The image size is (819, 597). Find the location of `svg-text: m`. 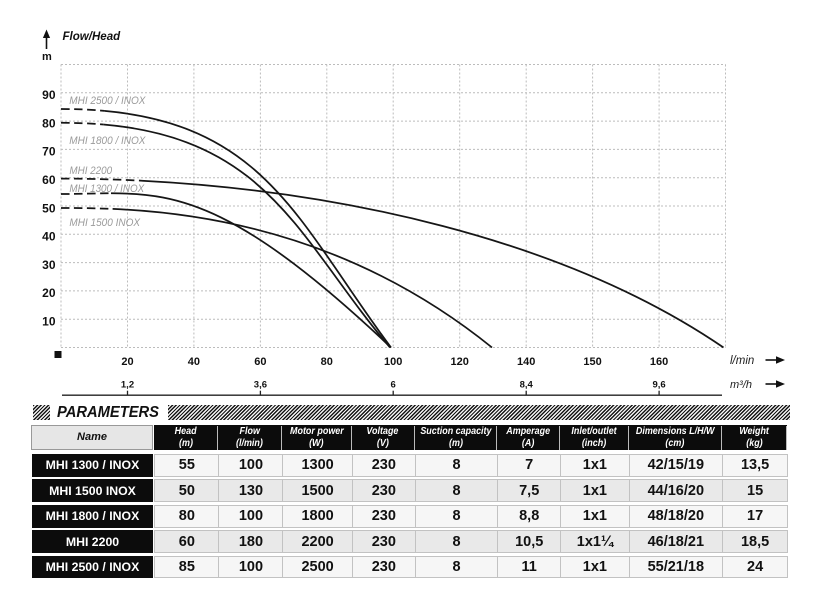

svg-text: m is located at coordinates (47, 57).